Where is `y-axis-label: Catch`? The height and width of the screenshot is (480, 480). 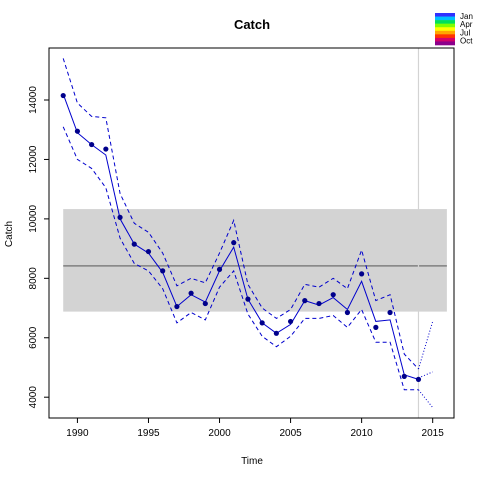
y-axis-label: Catch is located at coordinates (9, 234).